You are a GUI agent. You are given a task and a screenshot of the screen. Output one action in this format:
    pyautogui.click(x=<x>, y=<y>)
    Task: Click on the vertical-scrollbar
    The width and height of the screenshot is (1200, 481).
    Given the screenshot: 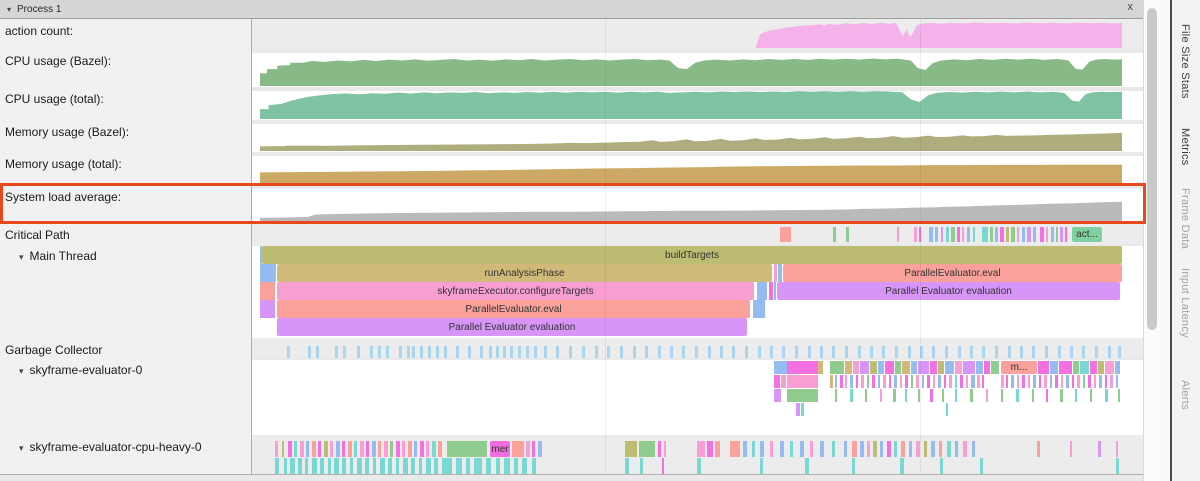 What is the action you would take?
    pyautogui.click(x=1151, y=240)
    